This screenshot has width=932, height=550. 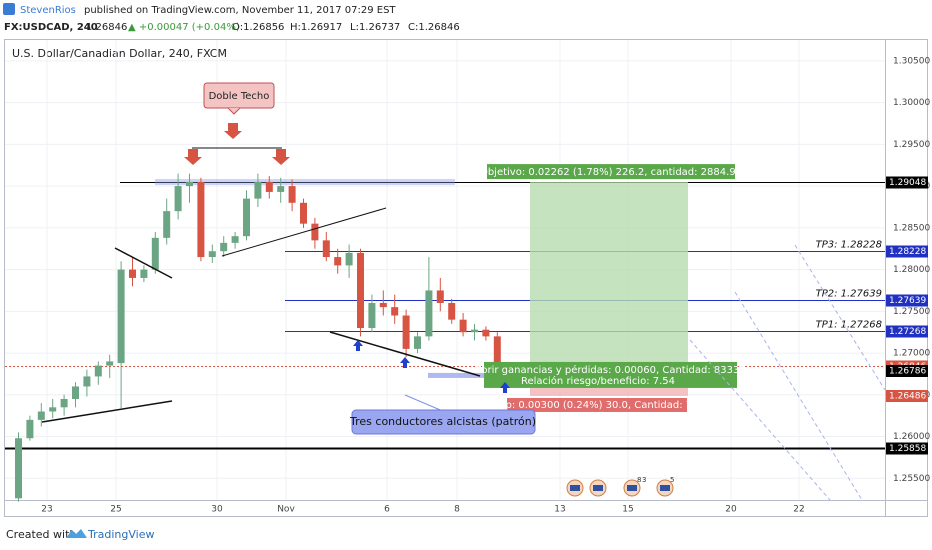 What do you see at coordinates (217, 510) in the screenshot?
I see `x-tick-label: 30` at bounding box center [217, 510].